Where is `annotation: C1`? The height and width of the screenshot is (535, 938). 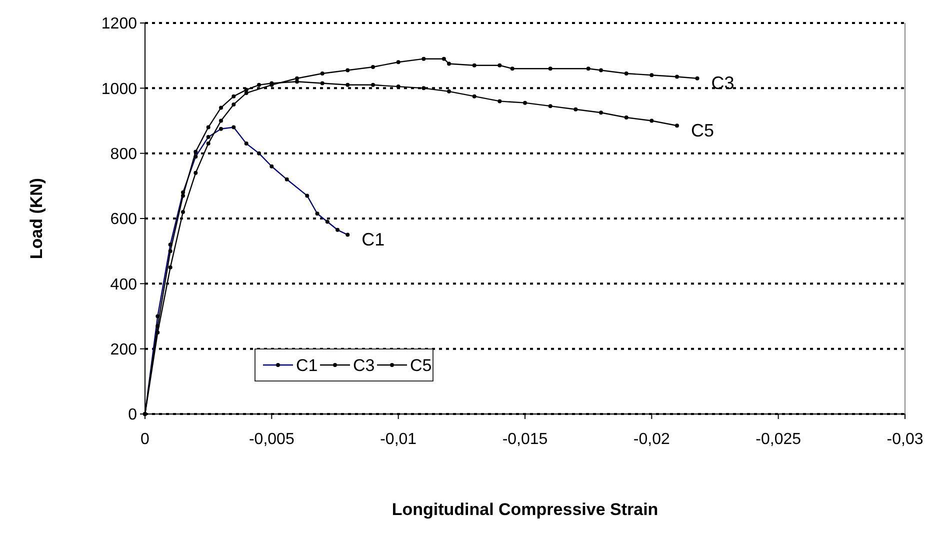 annotation: C1 is located at coordinates (373, 240).